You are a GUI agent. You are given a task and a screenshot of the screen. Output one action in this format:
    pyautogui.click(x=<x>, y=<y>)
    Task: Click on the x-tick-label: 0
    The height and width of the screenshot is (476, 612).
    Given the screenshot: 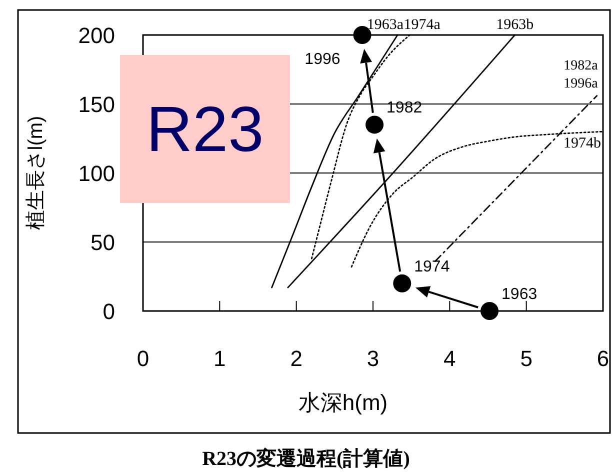 What is the action you would take?
    pyautogui.click(x=143, y=358)
    